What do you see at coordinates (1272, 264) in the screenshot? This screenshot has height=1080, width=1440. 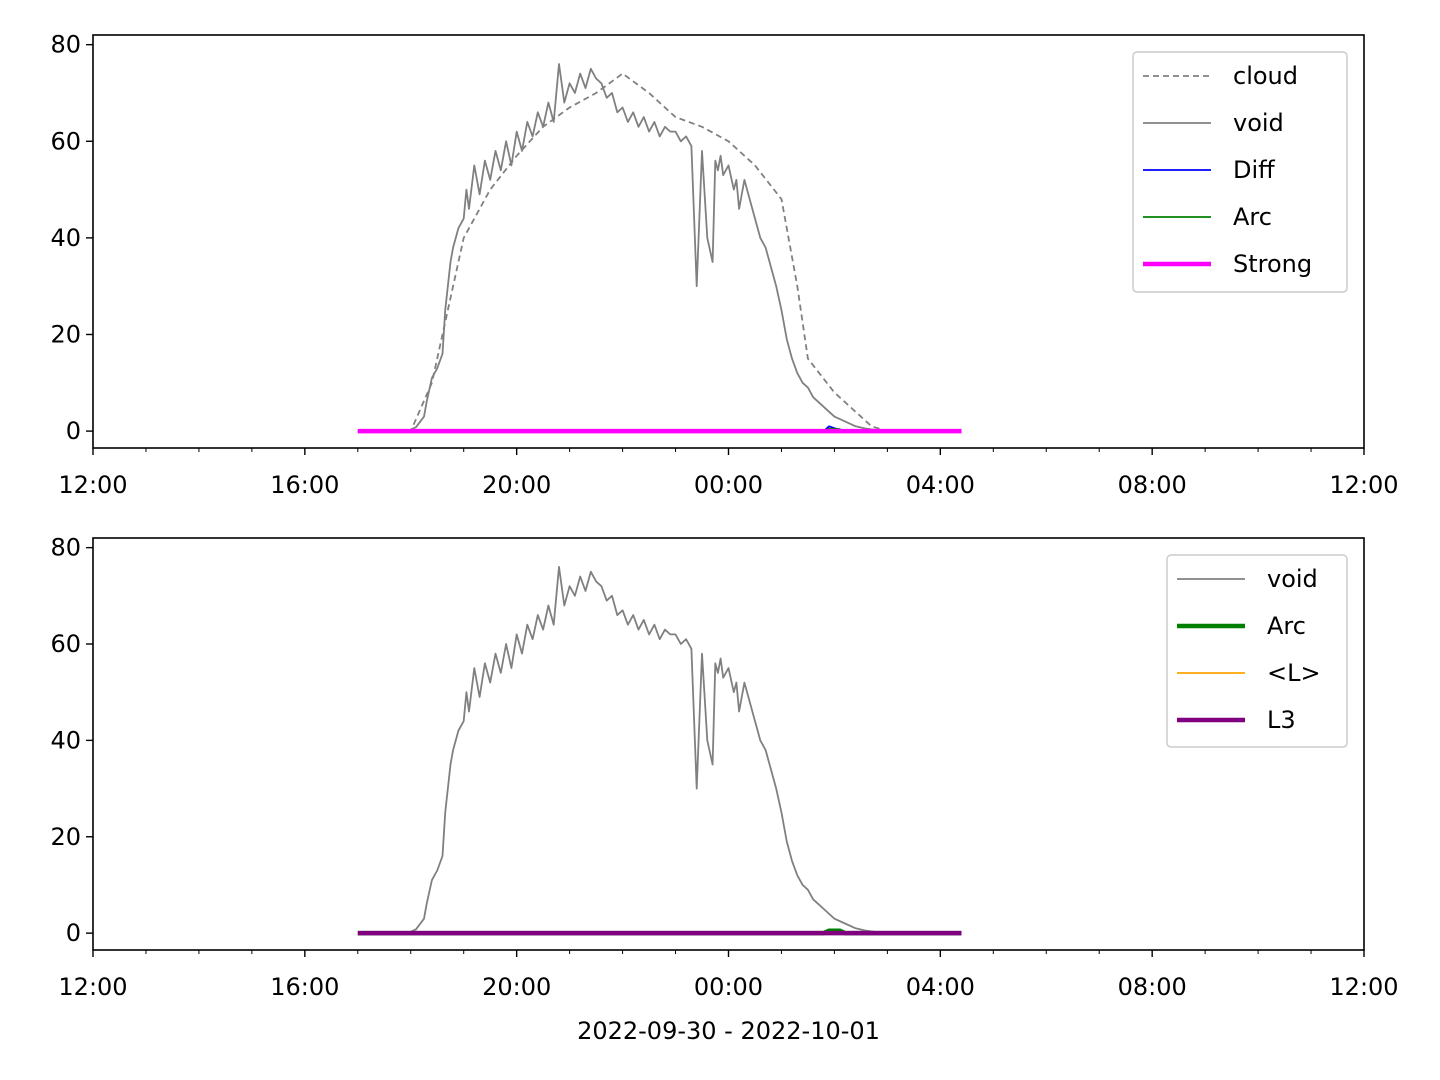 I see `legend-label: Strong` at bounding box center [1272, 264].